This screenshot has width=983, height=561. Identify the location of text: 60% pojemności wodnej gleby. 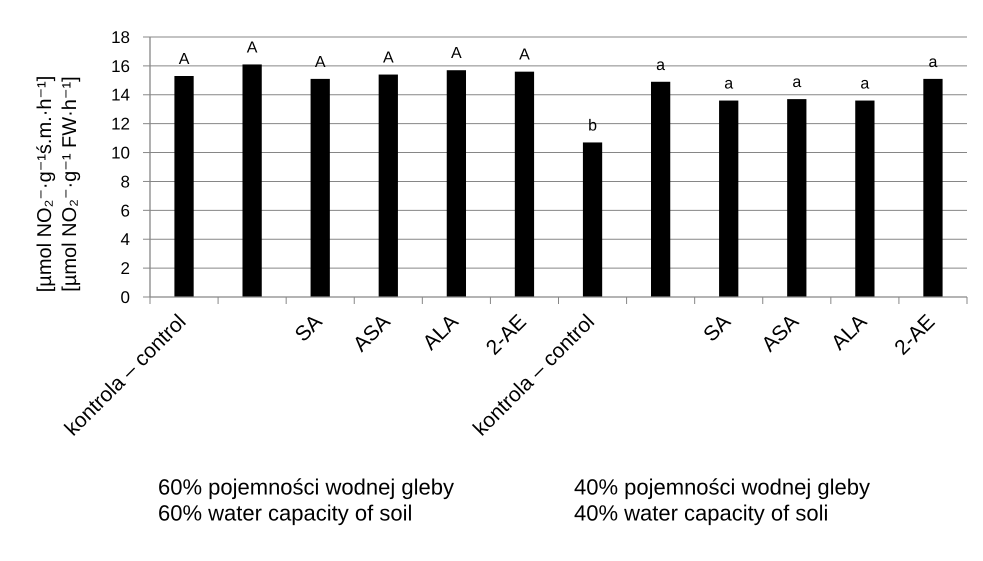
(306, 487).